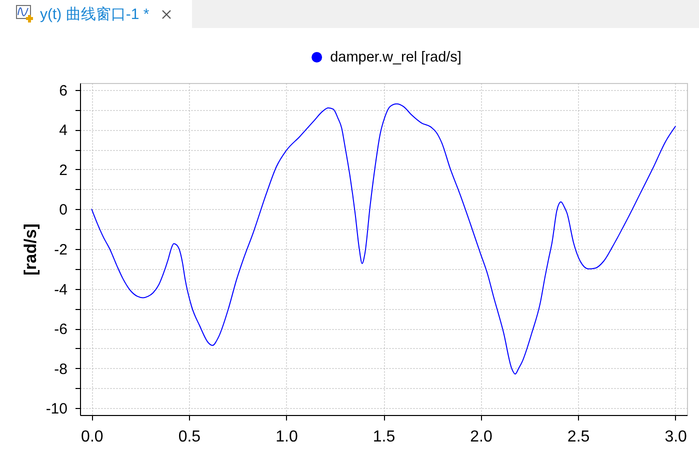  What do you see at coordinates (676, 437) in the screenshot?
I see `x-tick-label: 3.0` at bounding box center [676, 437].